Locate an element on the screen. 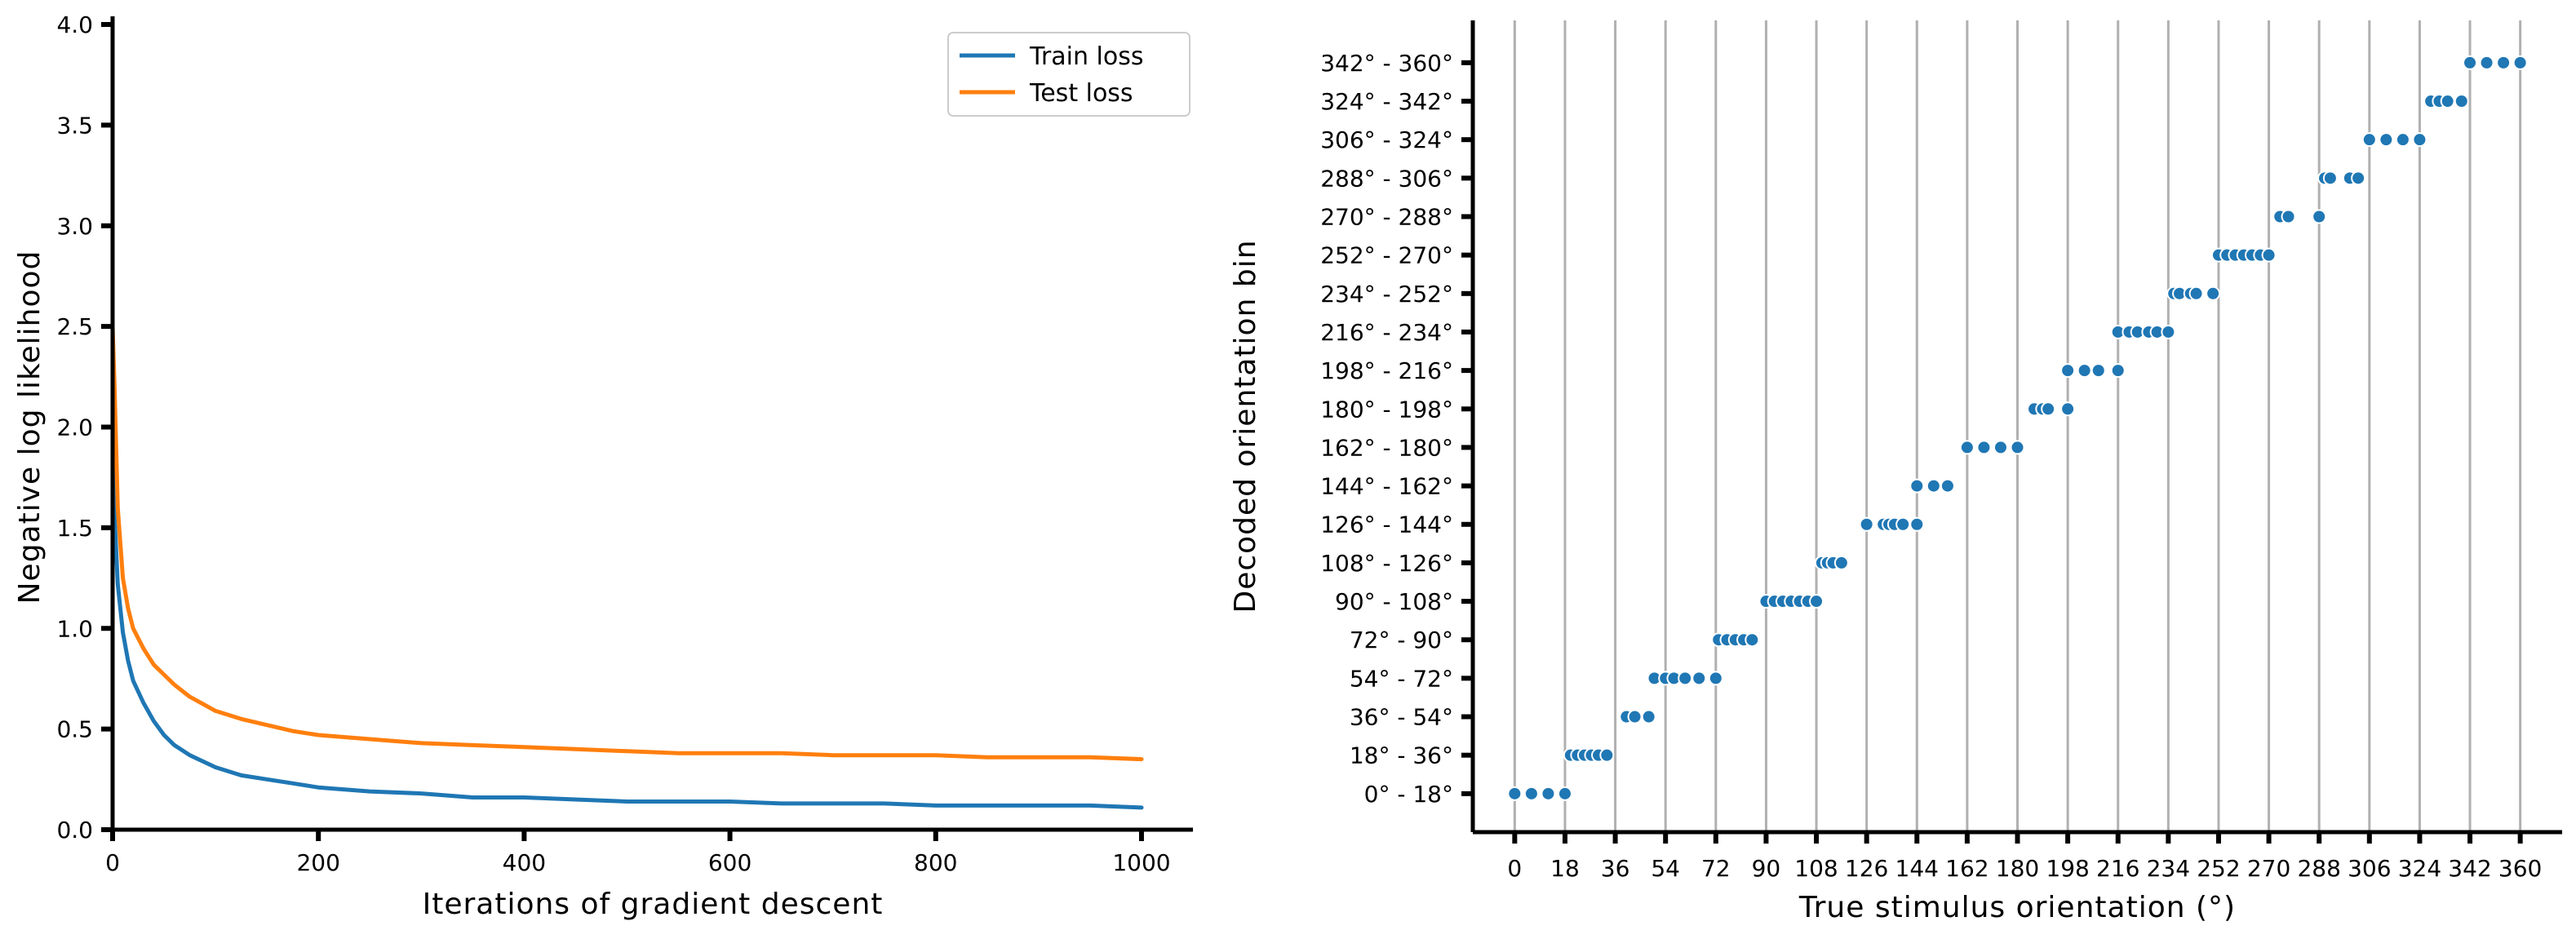 This screenshot has width=2576, height=939. decode-y-tick-label: 144° - 162° is located at coordinates (1386, 486).